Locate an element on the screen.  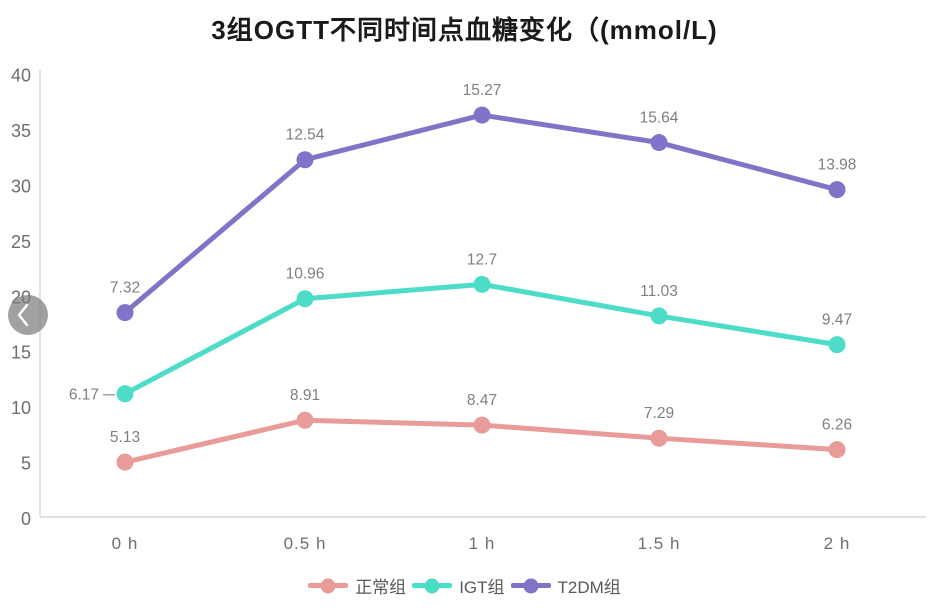
data-label: 7.29 is located at coordinates (659, 413).